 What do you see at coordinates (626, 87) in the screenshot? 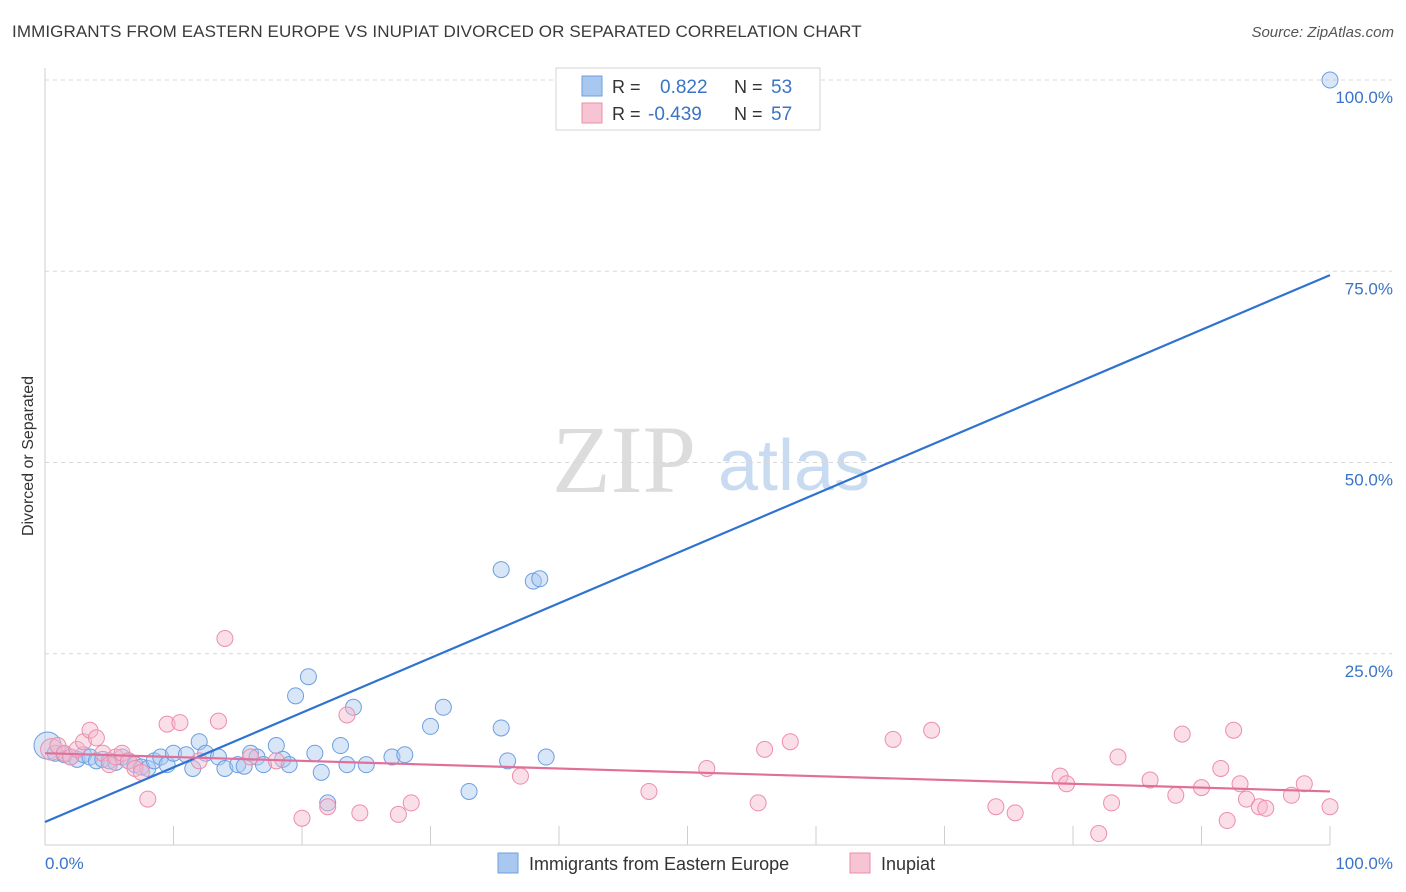
I see `legend-blue-r-label: R =` at bounding box center [626, 87].